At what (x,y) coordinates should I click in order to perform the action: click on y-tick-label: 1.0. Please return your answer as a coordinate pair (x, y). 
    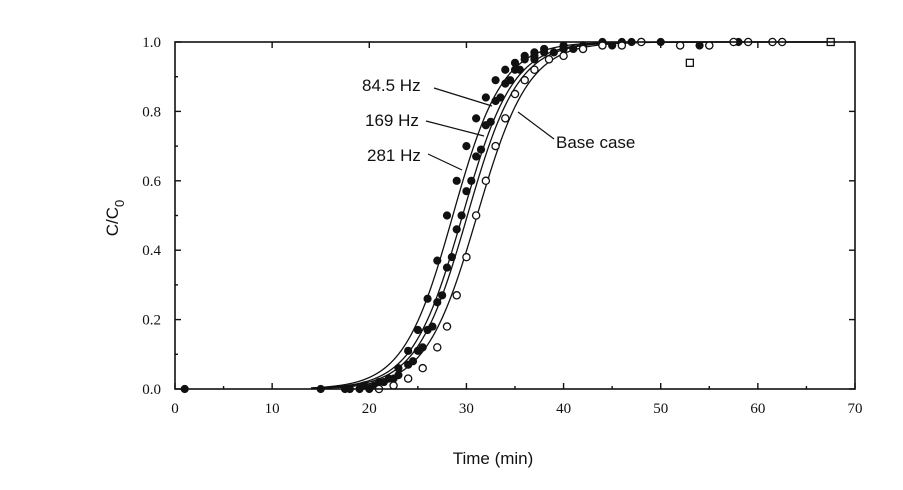
    Looking at the image, I should click on (151, 43).